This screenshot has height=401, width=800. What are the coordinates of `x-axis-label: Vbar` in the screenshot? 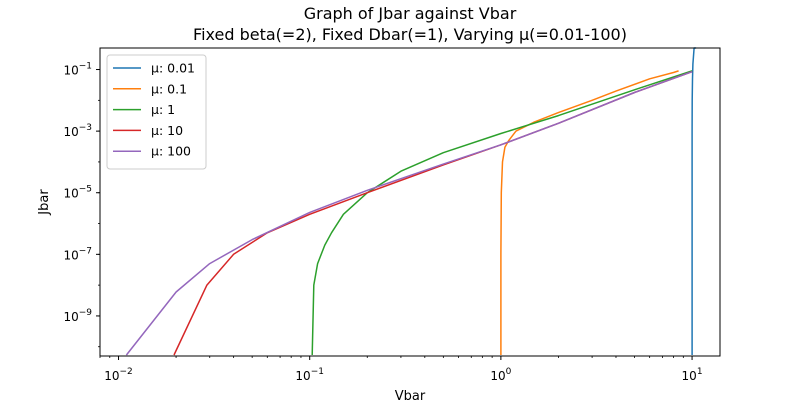 It's located at (410, 395).